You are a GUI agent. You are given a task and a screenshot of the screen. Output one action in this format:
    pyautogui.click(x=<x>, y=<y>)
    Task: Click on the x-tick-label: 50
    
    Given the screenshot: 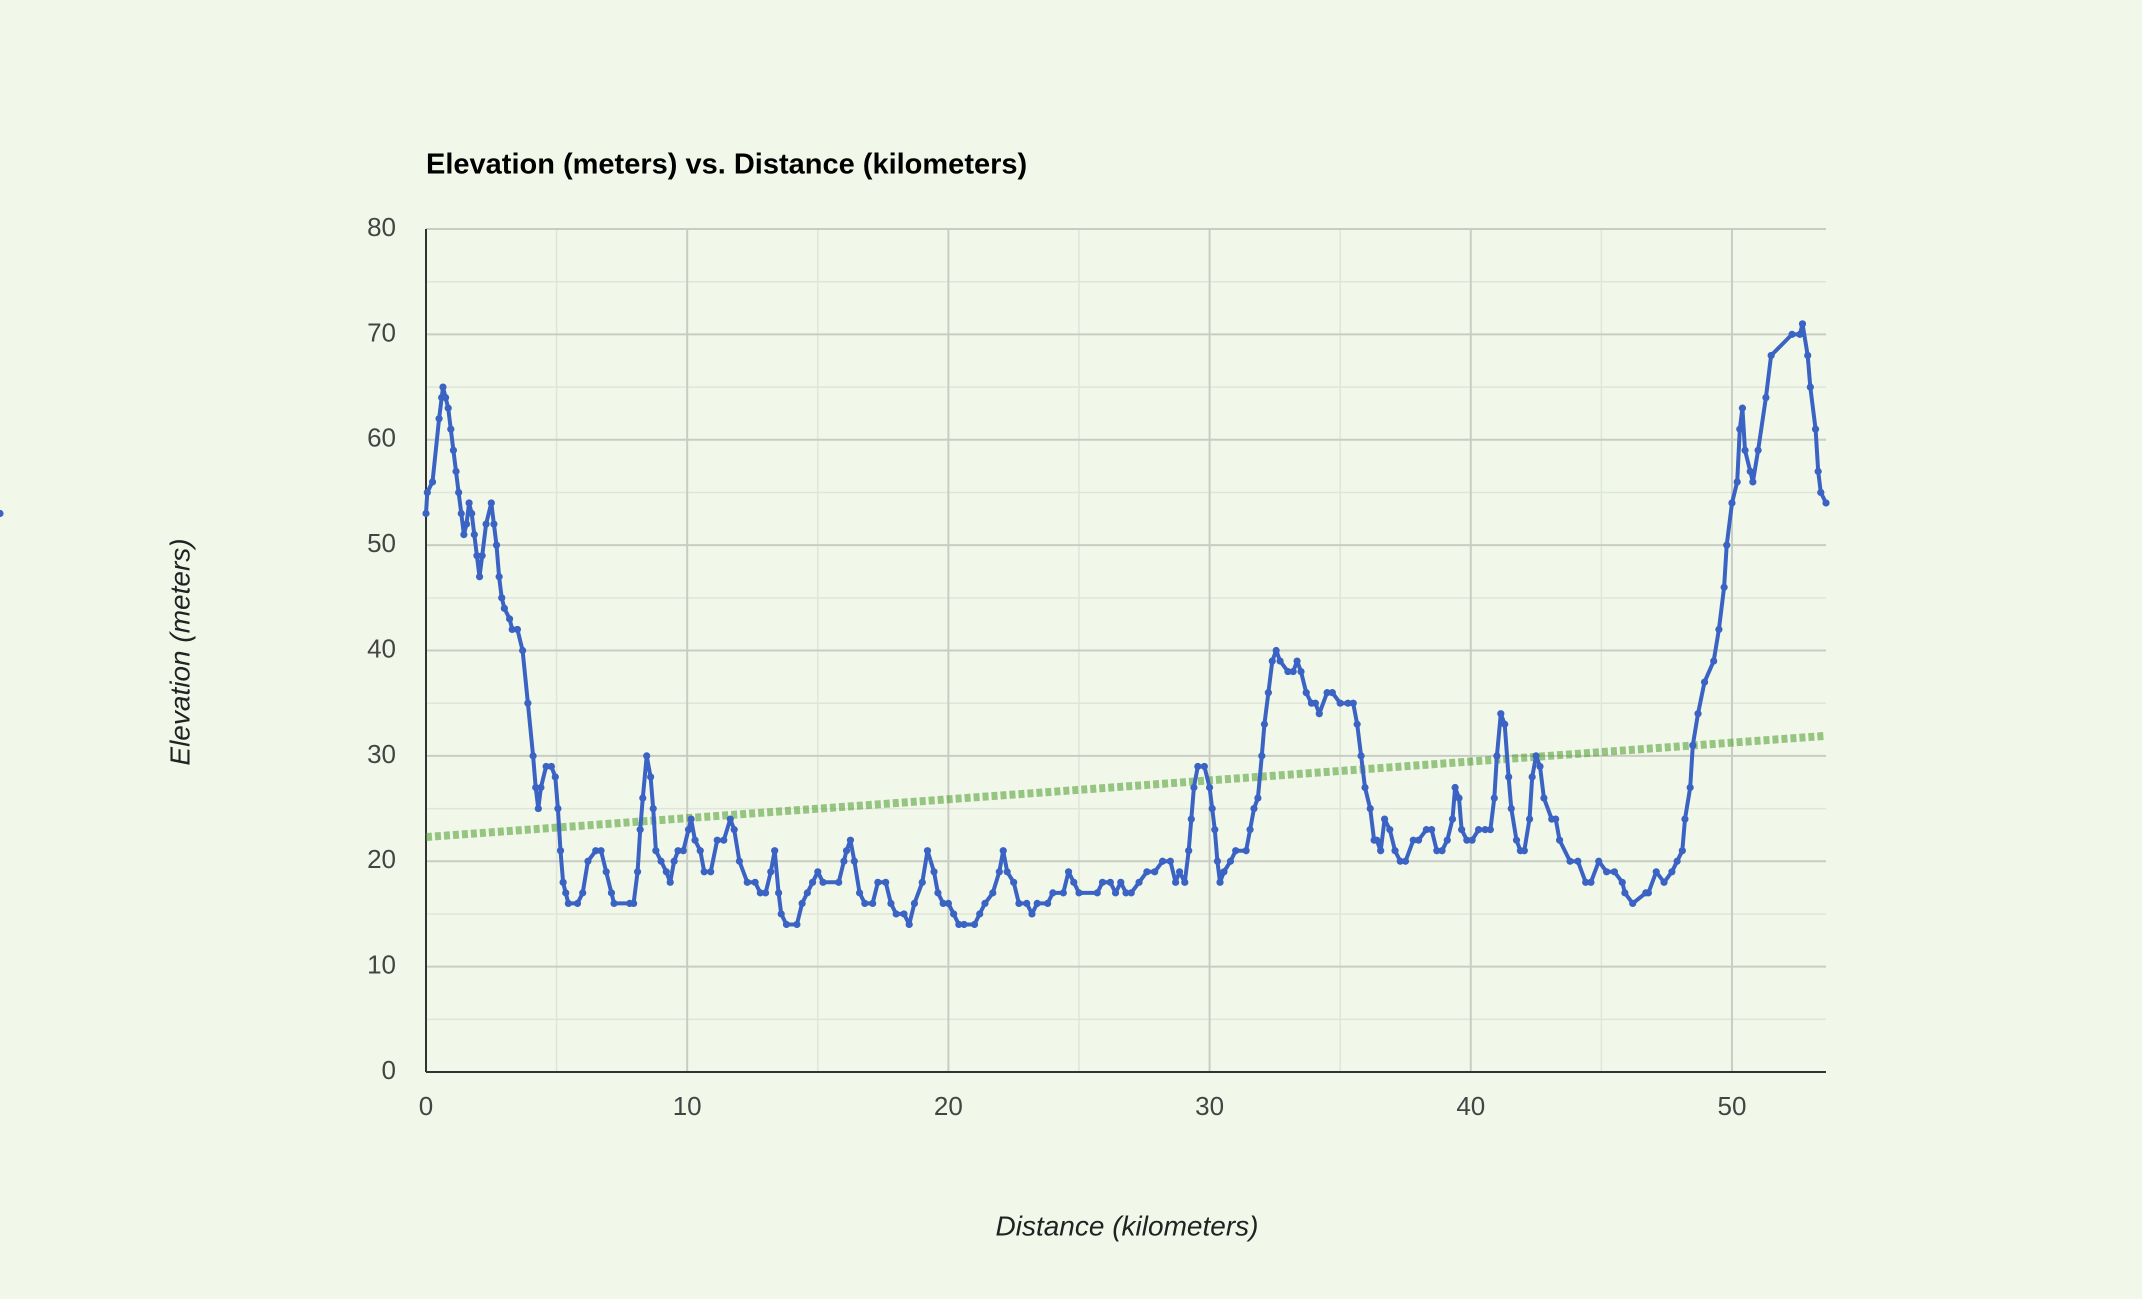 What is the action you would take?
    pyautogui.click(x=1732, y=1106)
    